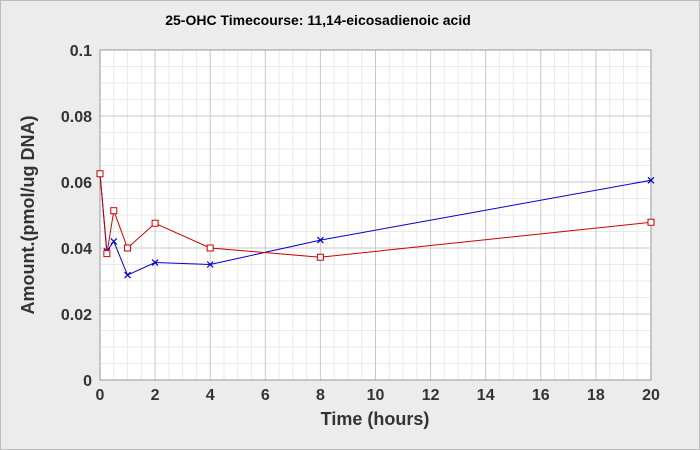  Describe the element at coordinates (651, 395) in the screenshot. I see `x-tick-label: 20` at that location.